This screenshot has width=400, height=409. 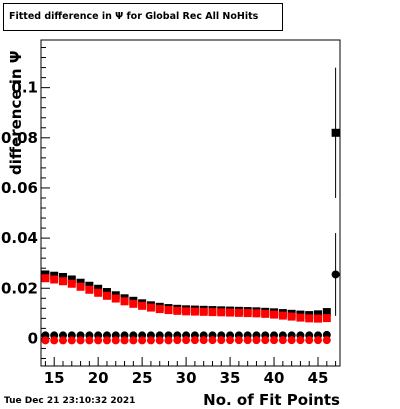 I want to click on y-axis-title: difference in Ψ, so click(x=16, y=112).